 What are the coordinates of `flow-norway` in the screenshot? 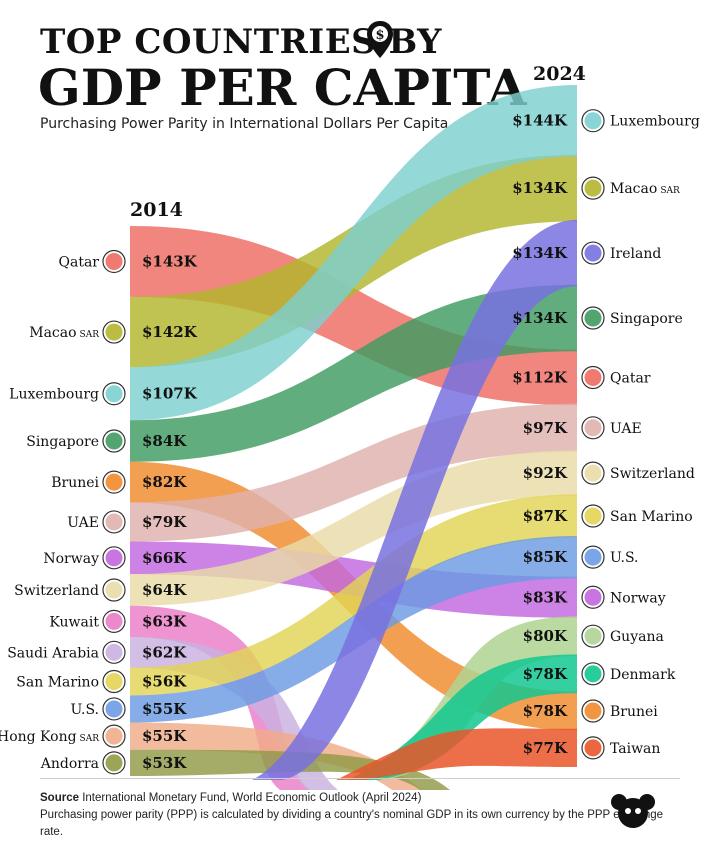 It's located at (353, 579).